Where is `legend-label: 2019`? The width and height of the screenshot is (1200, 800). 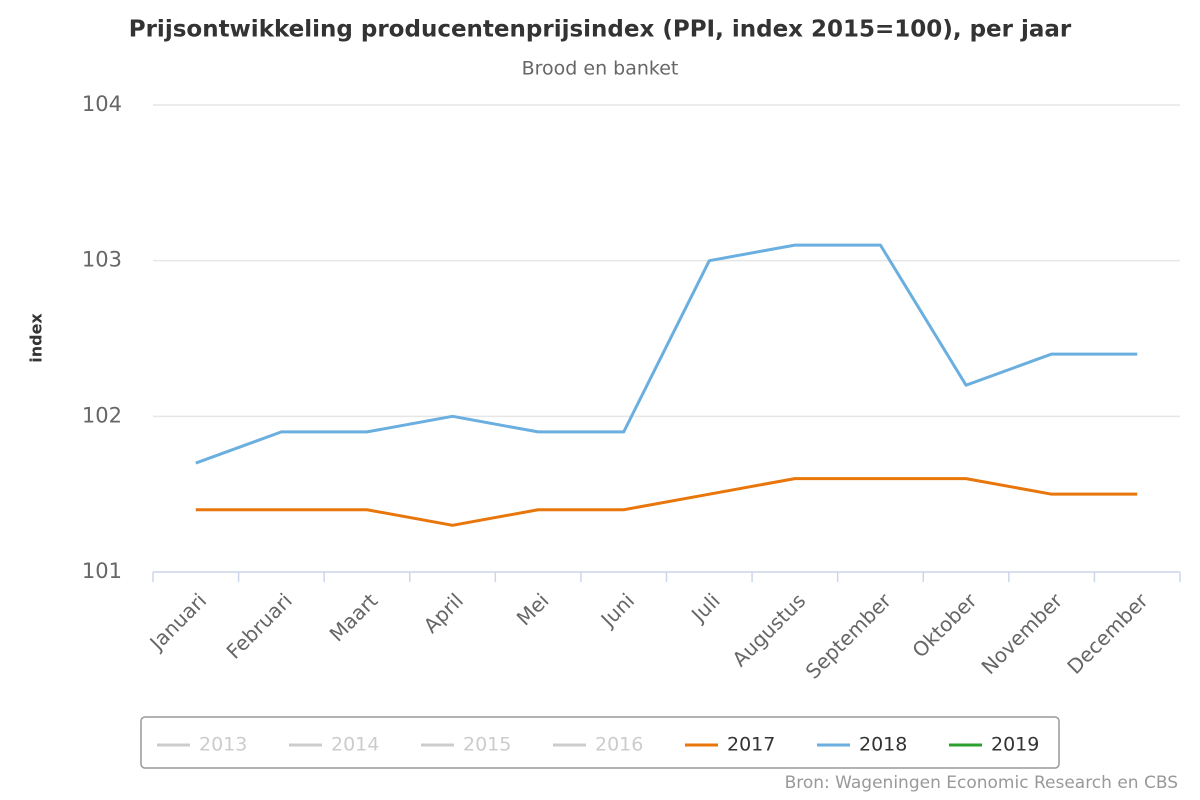 legend-label: 2019 is located at coordinates (1015, 745).